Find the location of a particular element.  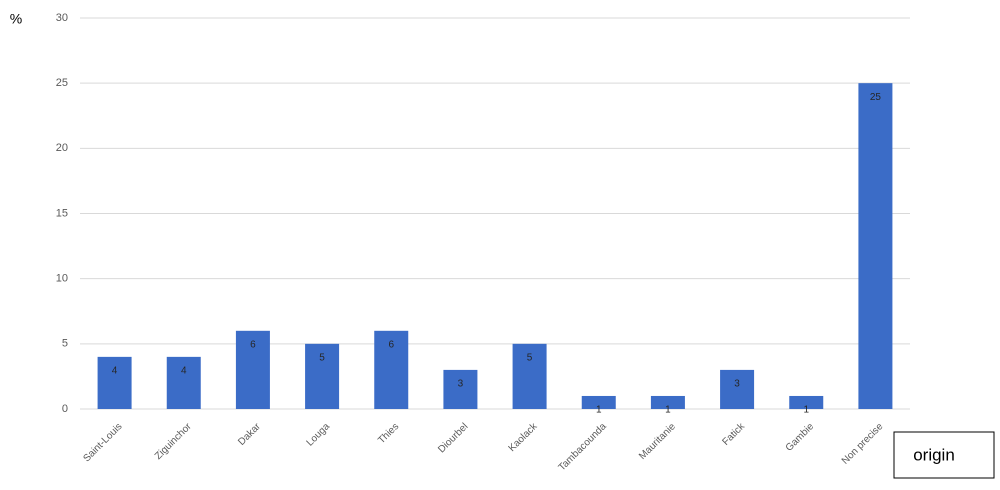

x-tick-label: Saint-Louis is located at coordinates (102, 442).